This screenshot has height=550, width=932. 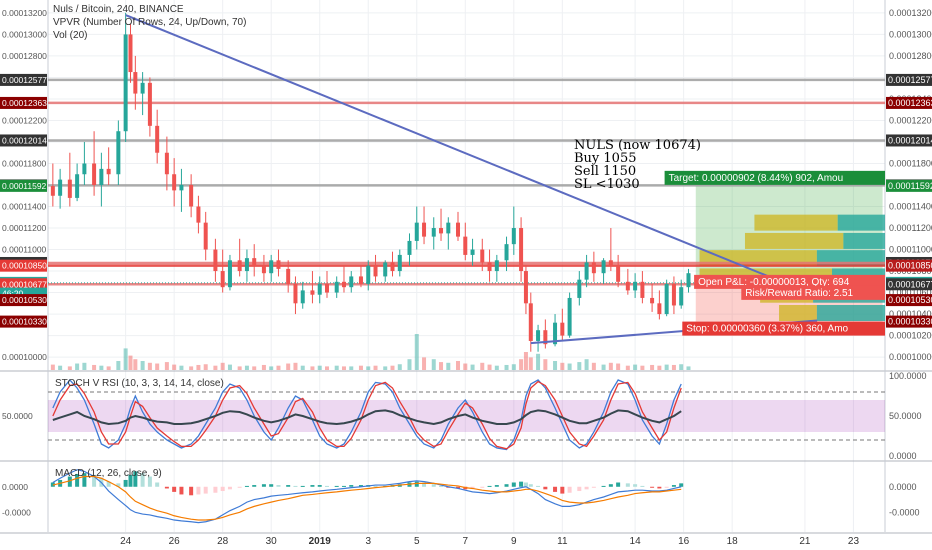 I want to click on price-tick-label: 0.00012800, so click(x=910, y=56).